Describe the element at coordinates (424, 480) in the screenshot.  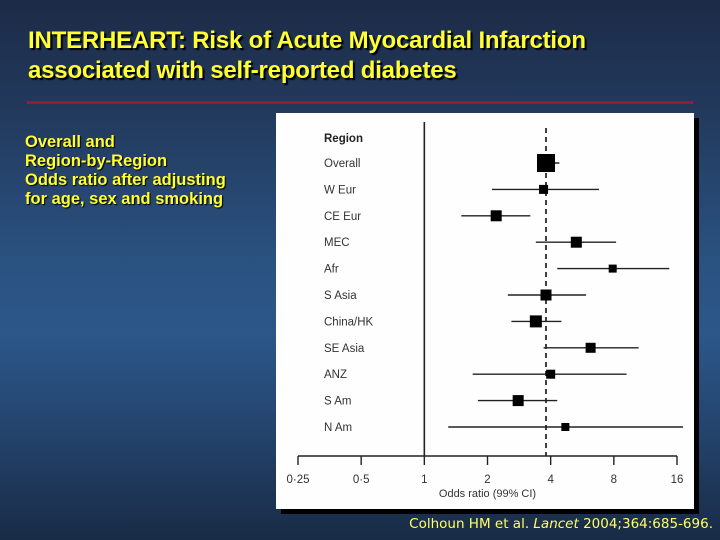
I see `x-tick-label: 1` at that location.